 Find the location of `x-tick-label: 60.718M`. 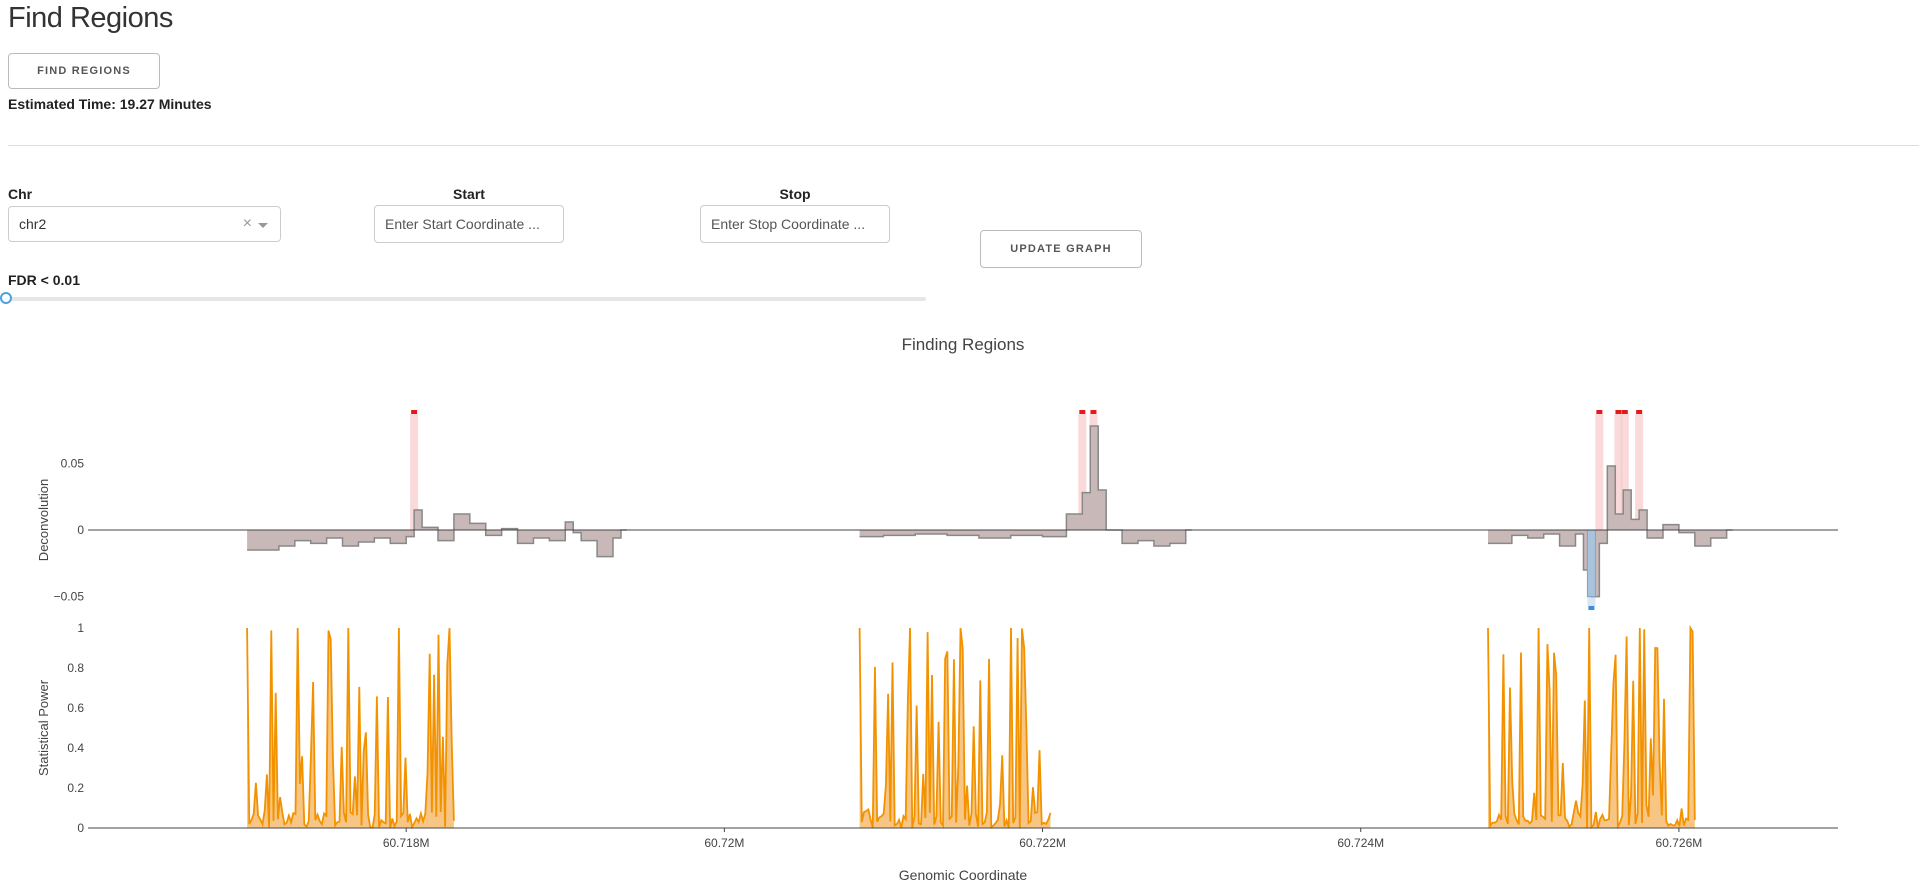

x-tick-label: 60.718M is located at coordinates (406, 843).